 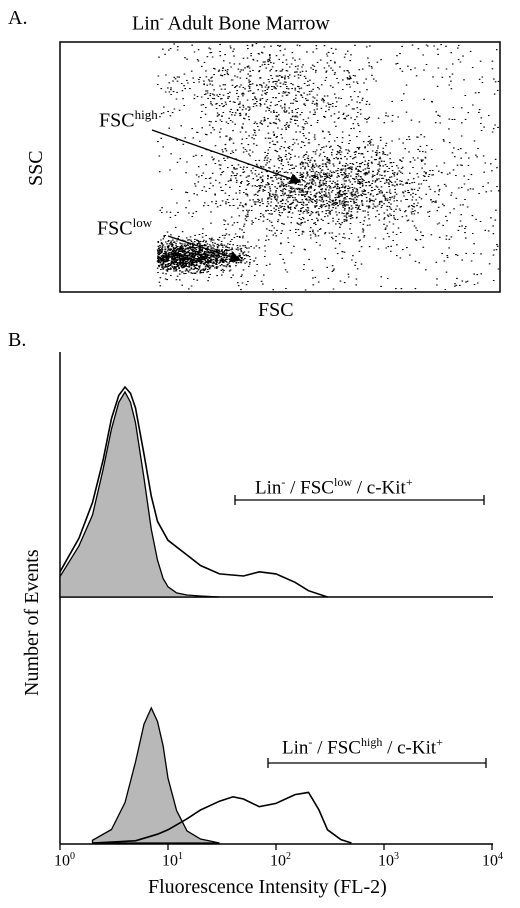 I want to click on x-axis-ticks, so click(x=276, y=847).